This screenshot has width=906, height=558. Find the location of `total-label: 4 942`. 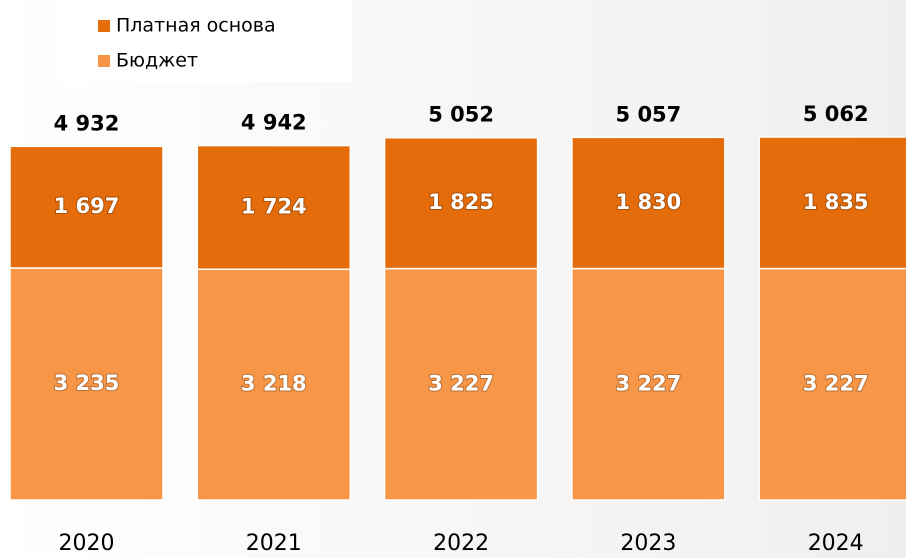

total-label: 4 942 is located at coordinates (274, 123).